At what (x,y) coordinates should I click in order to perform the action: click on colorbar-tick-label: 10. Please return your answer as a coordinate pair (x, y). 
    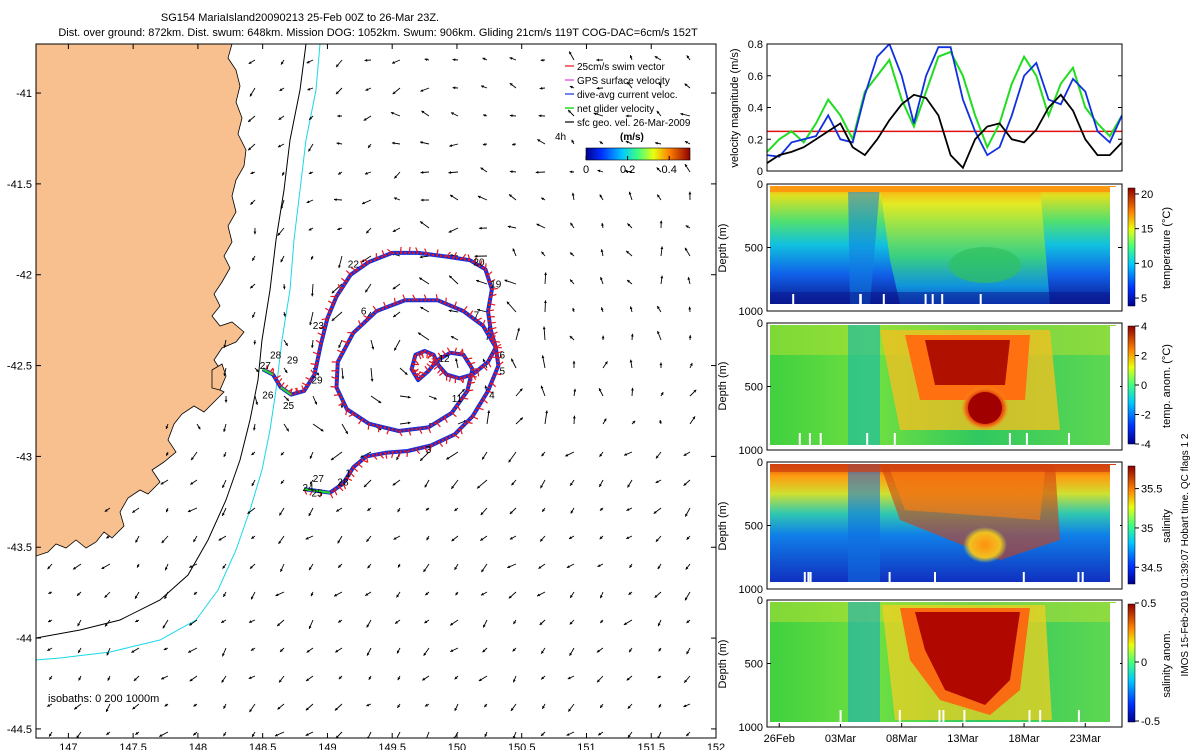
    Looking at the image, I should click on (1147, 264).